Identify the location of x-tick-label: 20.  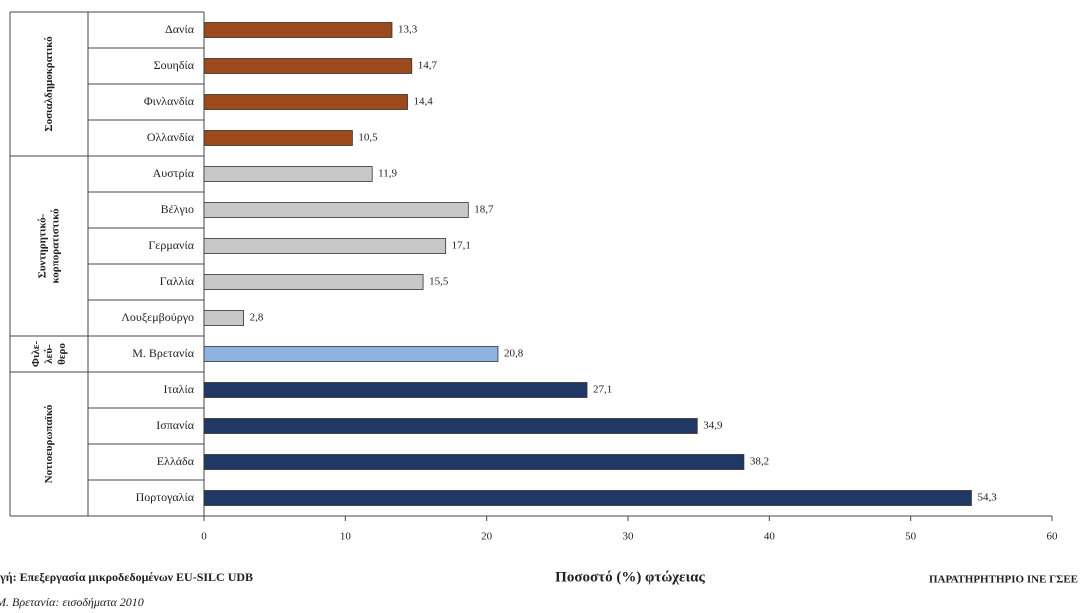
(487, 537).